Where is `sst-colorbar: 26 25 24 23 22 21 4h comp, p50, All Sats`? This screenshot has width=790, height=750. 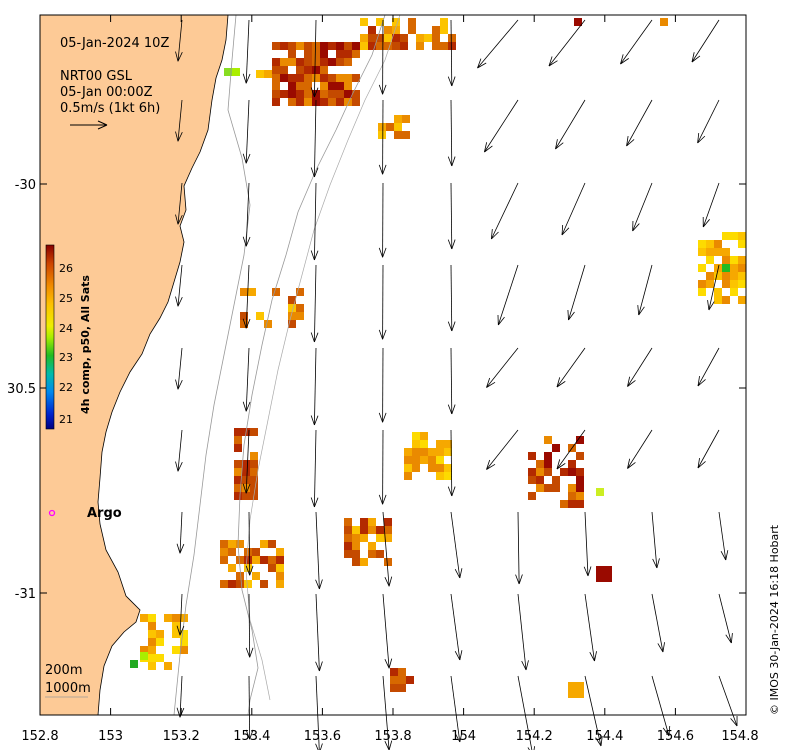
sst-colorbar: 26 25 24 23 22 21 4h comp, p50, All Sats is located at coordinates (68, 337).